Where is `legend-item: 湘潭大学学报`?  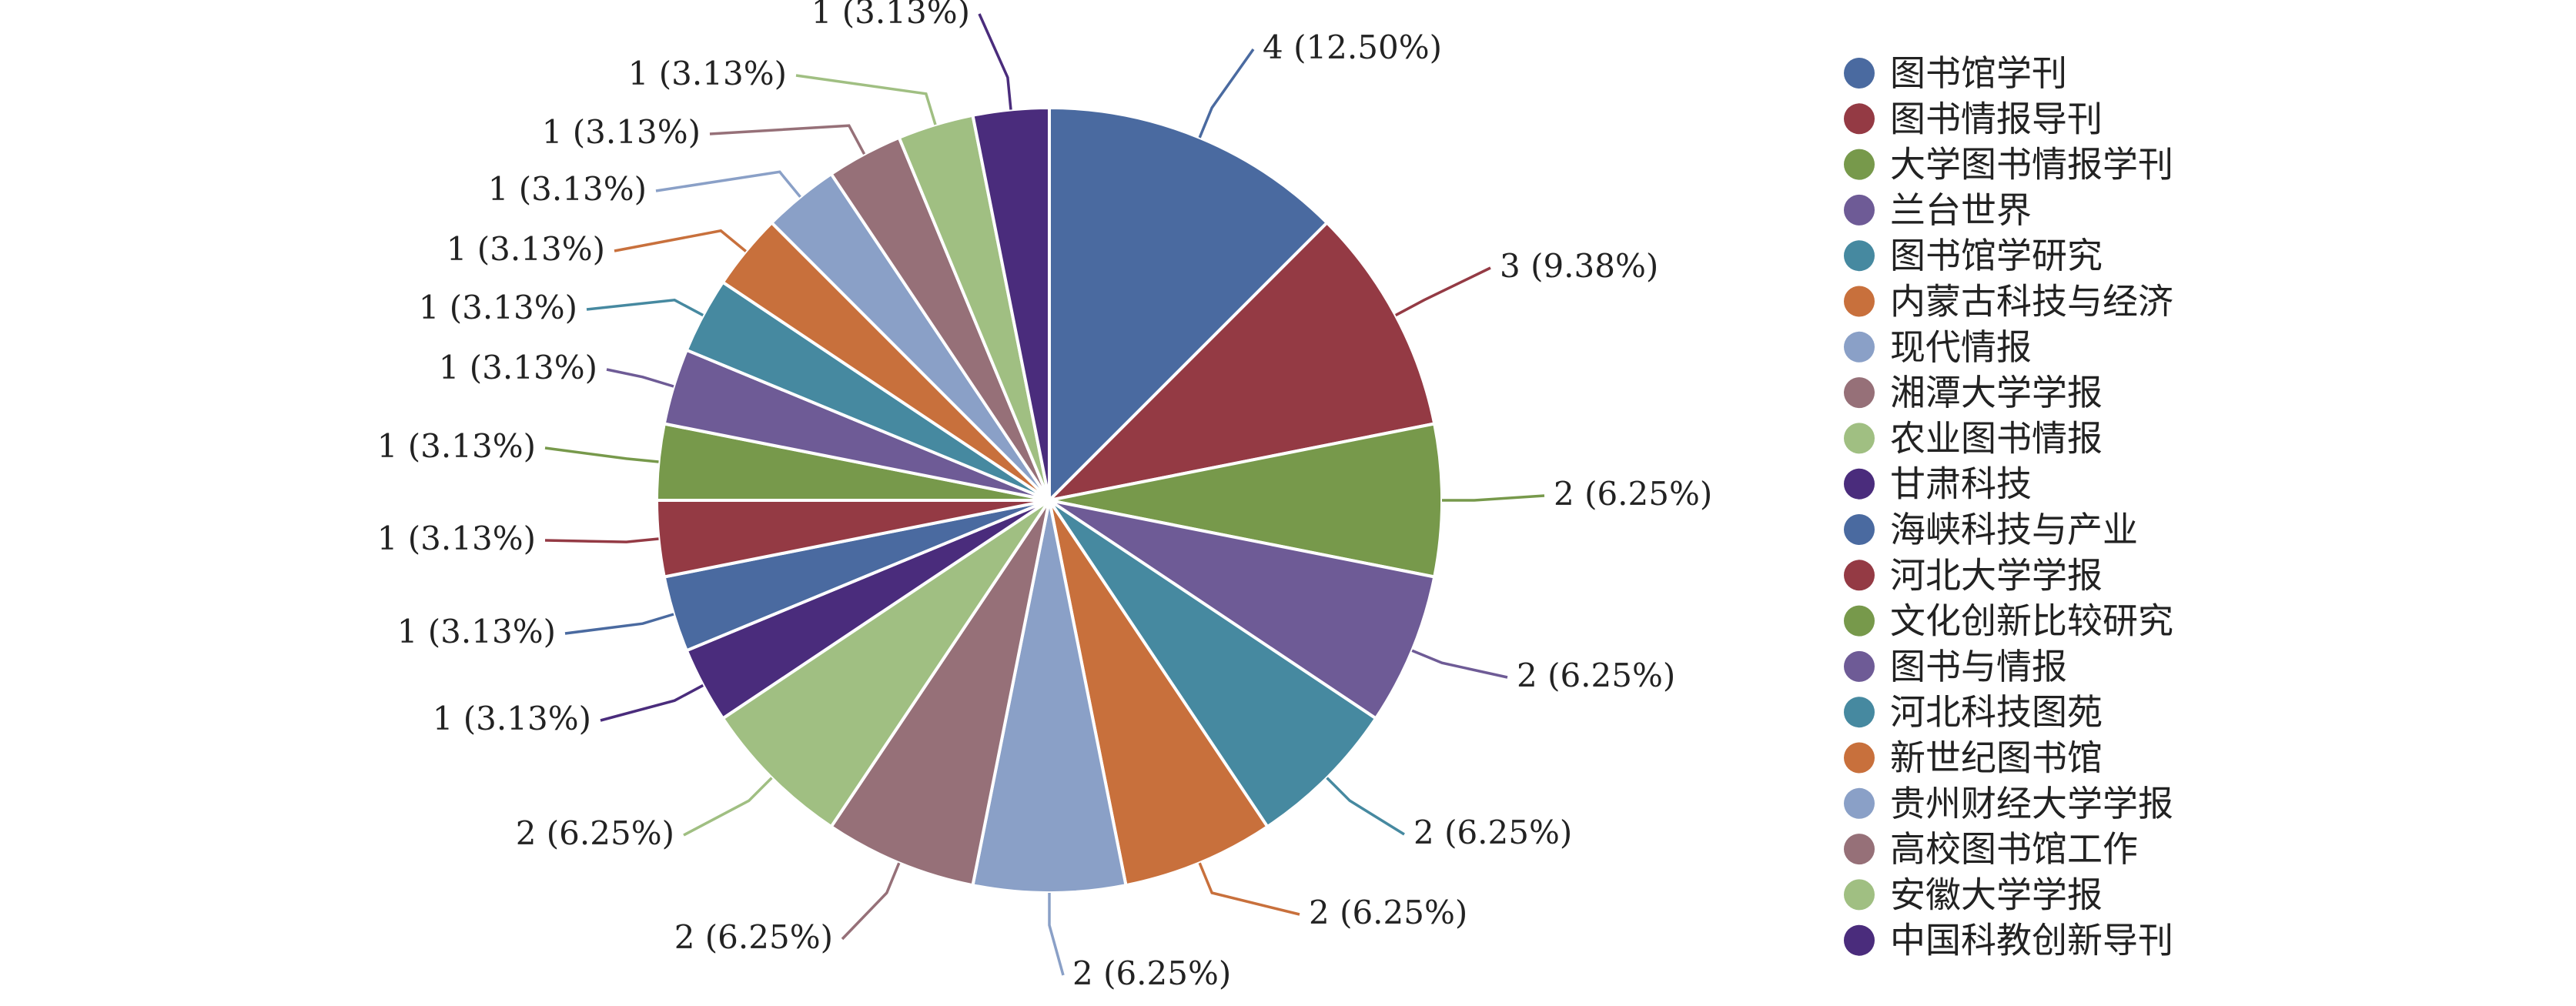
legend-item: 湘潭大学学报 is located at coordinates (1974, 392).